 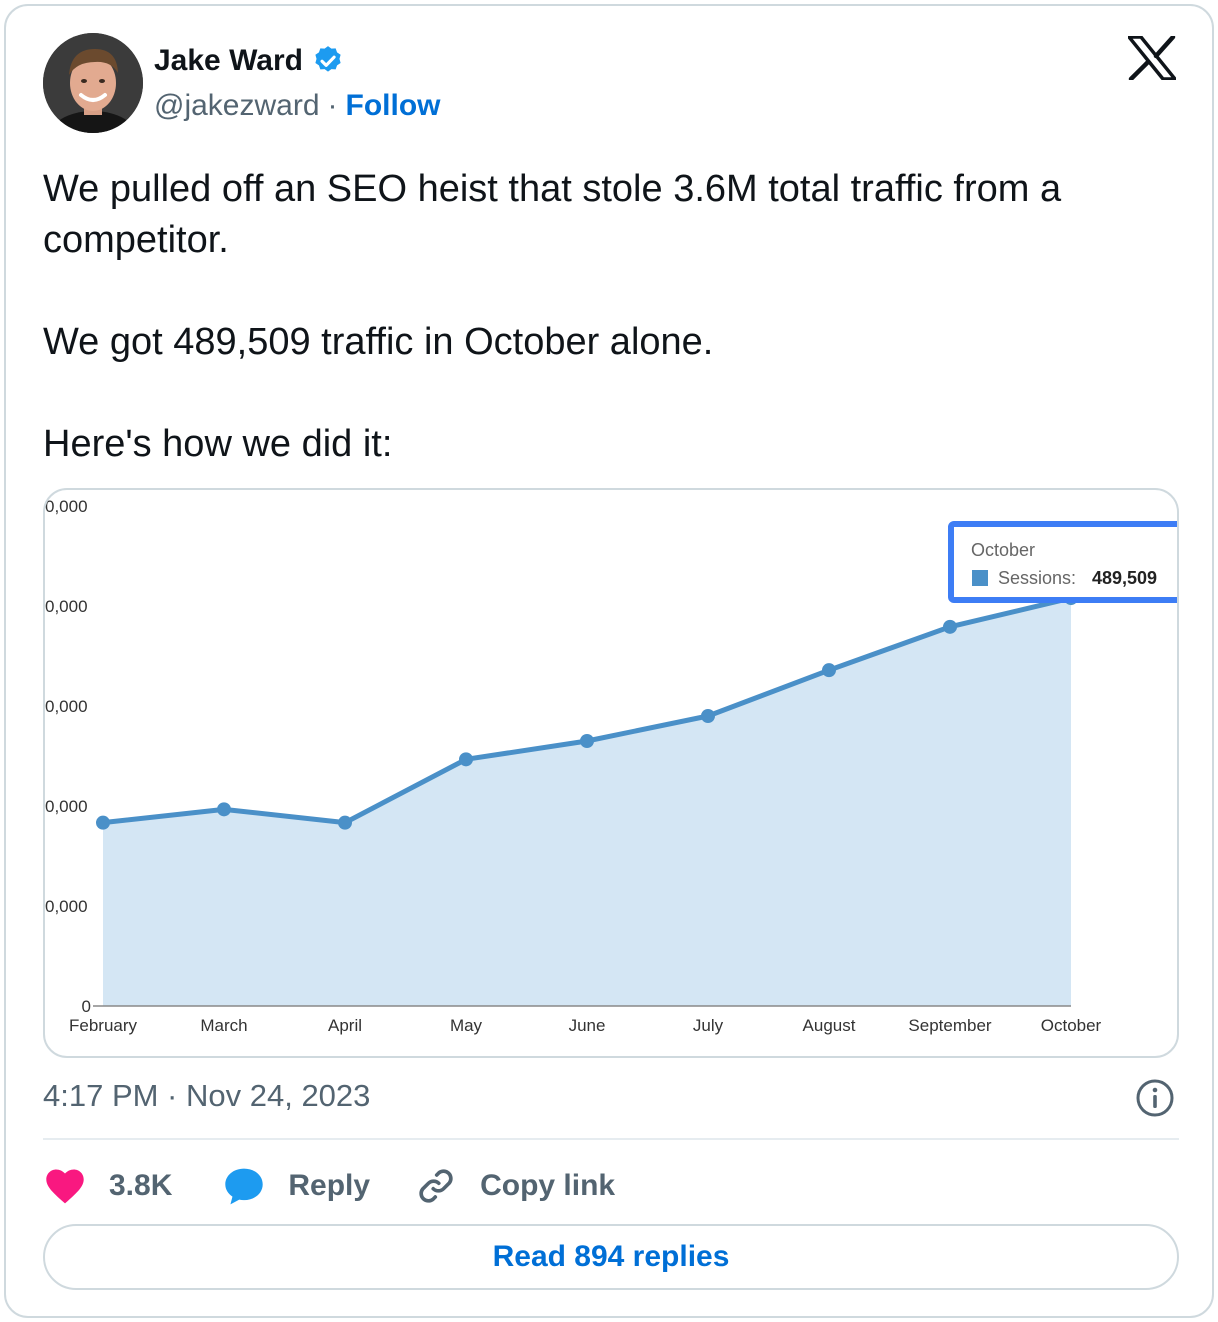 I want to click on author-name-row: Jake Ward, so click(x=249, y=61).